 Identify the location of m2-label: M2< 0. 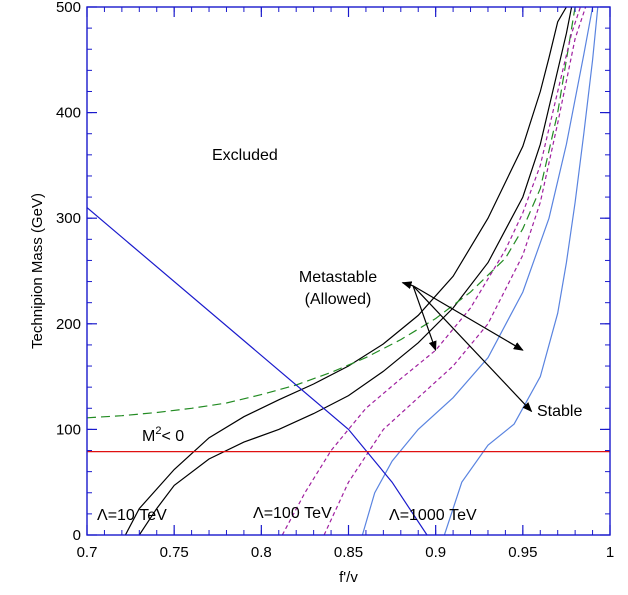
(163, 435).